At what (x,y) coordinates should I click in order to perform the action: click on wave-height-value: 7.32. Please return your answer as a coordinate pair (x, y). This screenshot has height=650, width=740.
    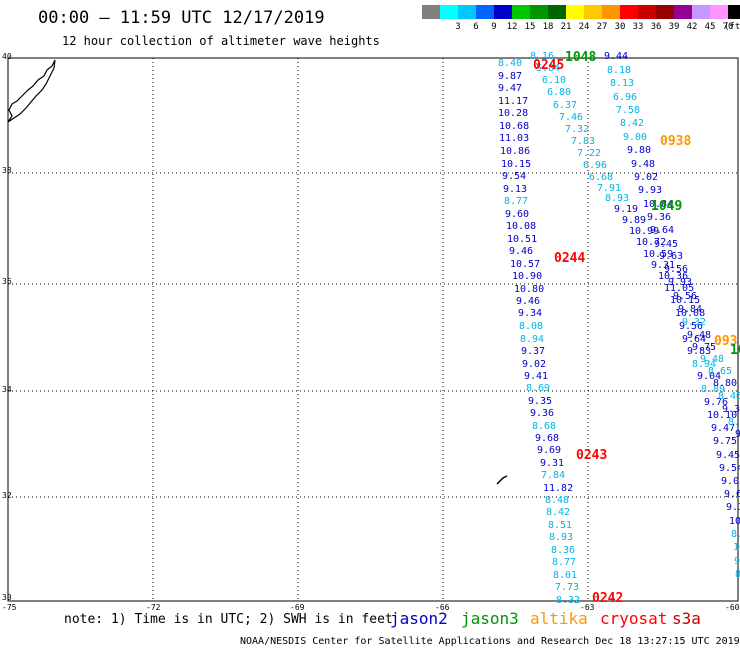
    Looking at the image, I should click on (577, 129).